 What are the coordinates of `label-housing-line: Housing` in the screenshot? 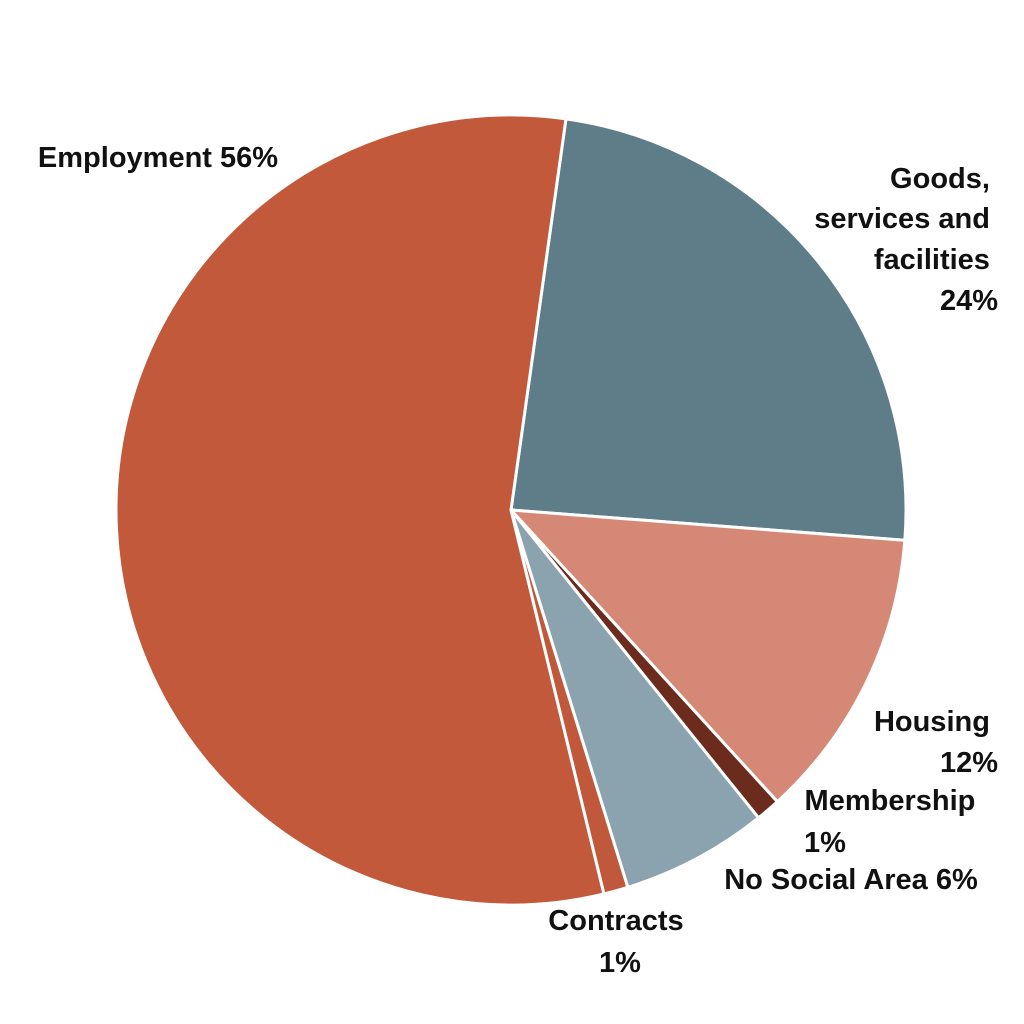 It's located at (932, 722).